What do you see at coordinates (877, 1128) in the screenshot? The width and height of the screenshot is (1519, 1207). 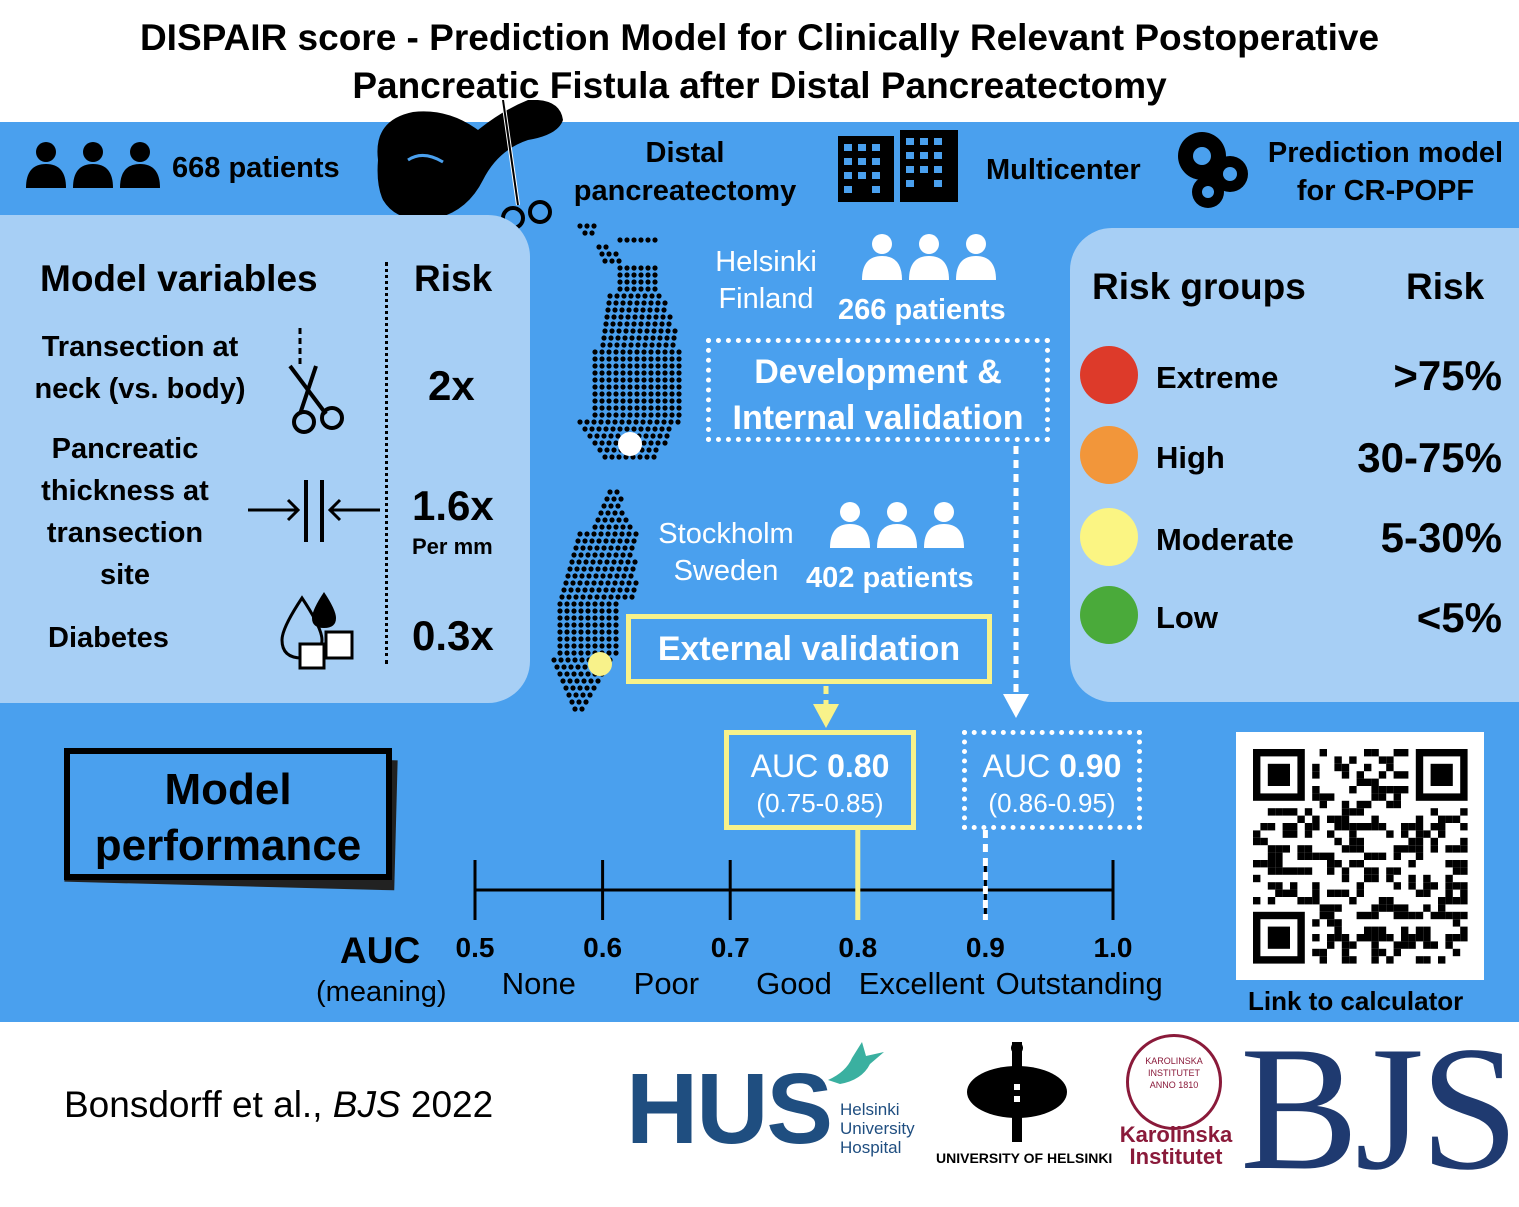 I see `hus-text: Helsinki University Hospital` at bounding box center [877, 1128].